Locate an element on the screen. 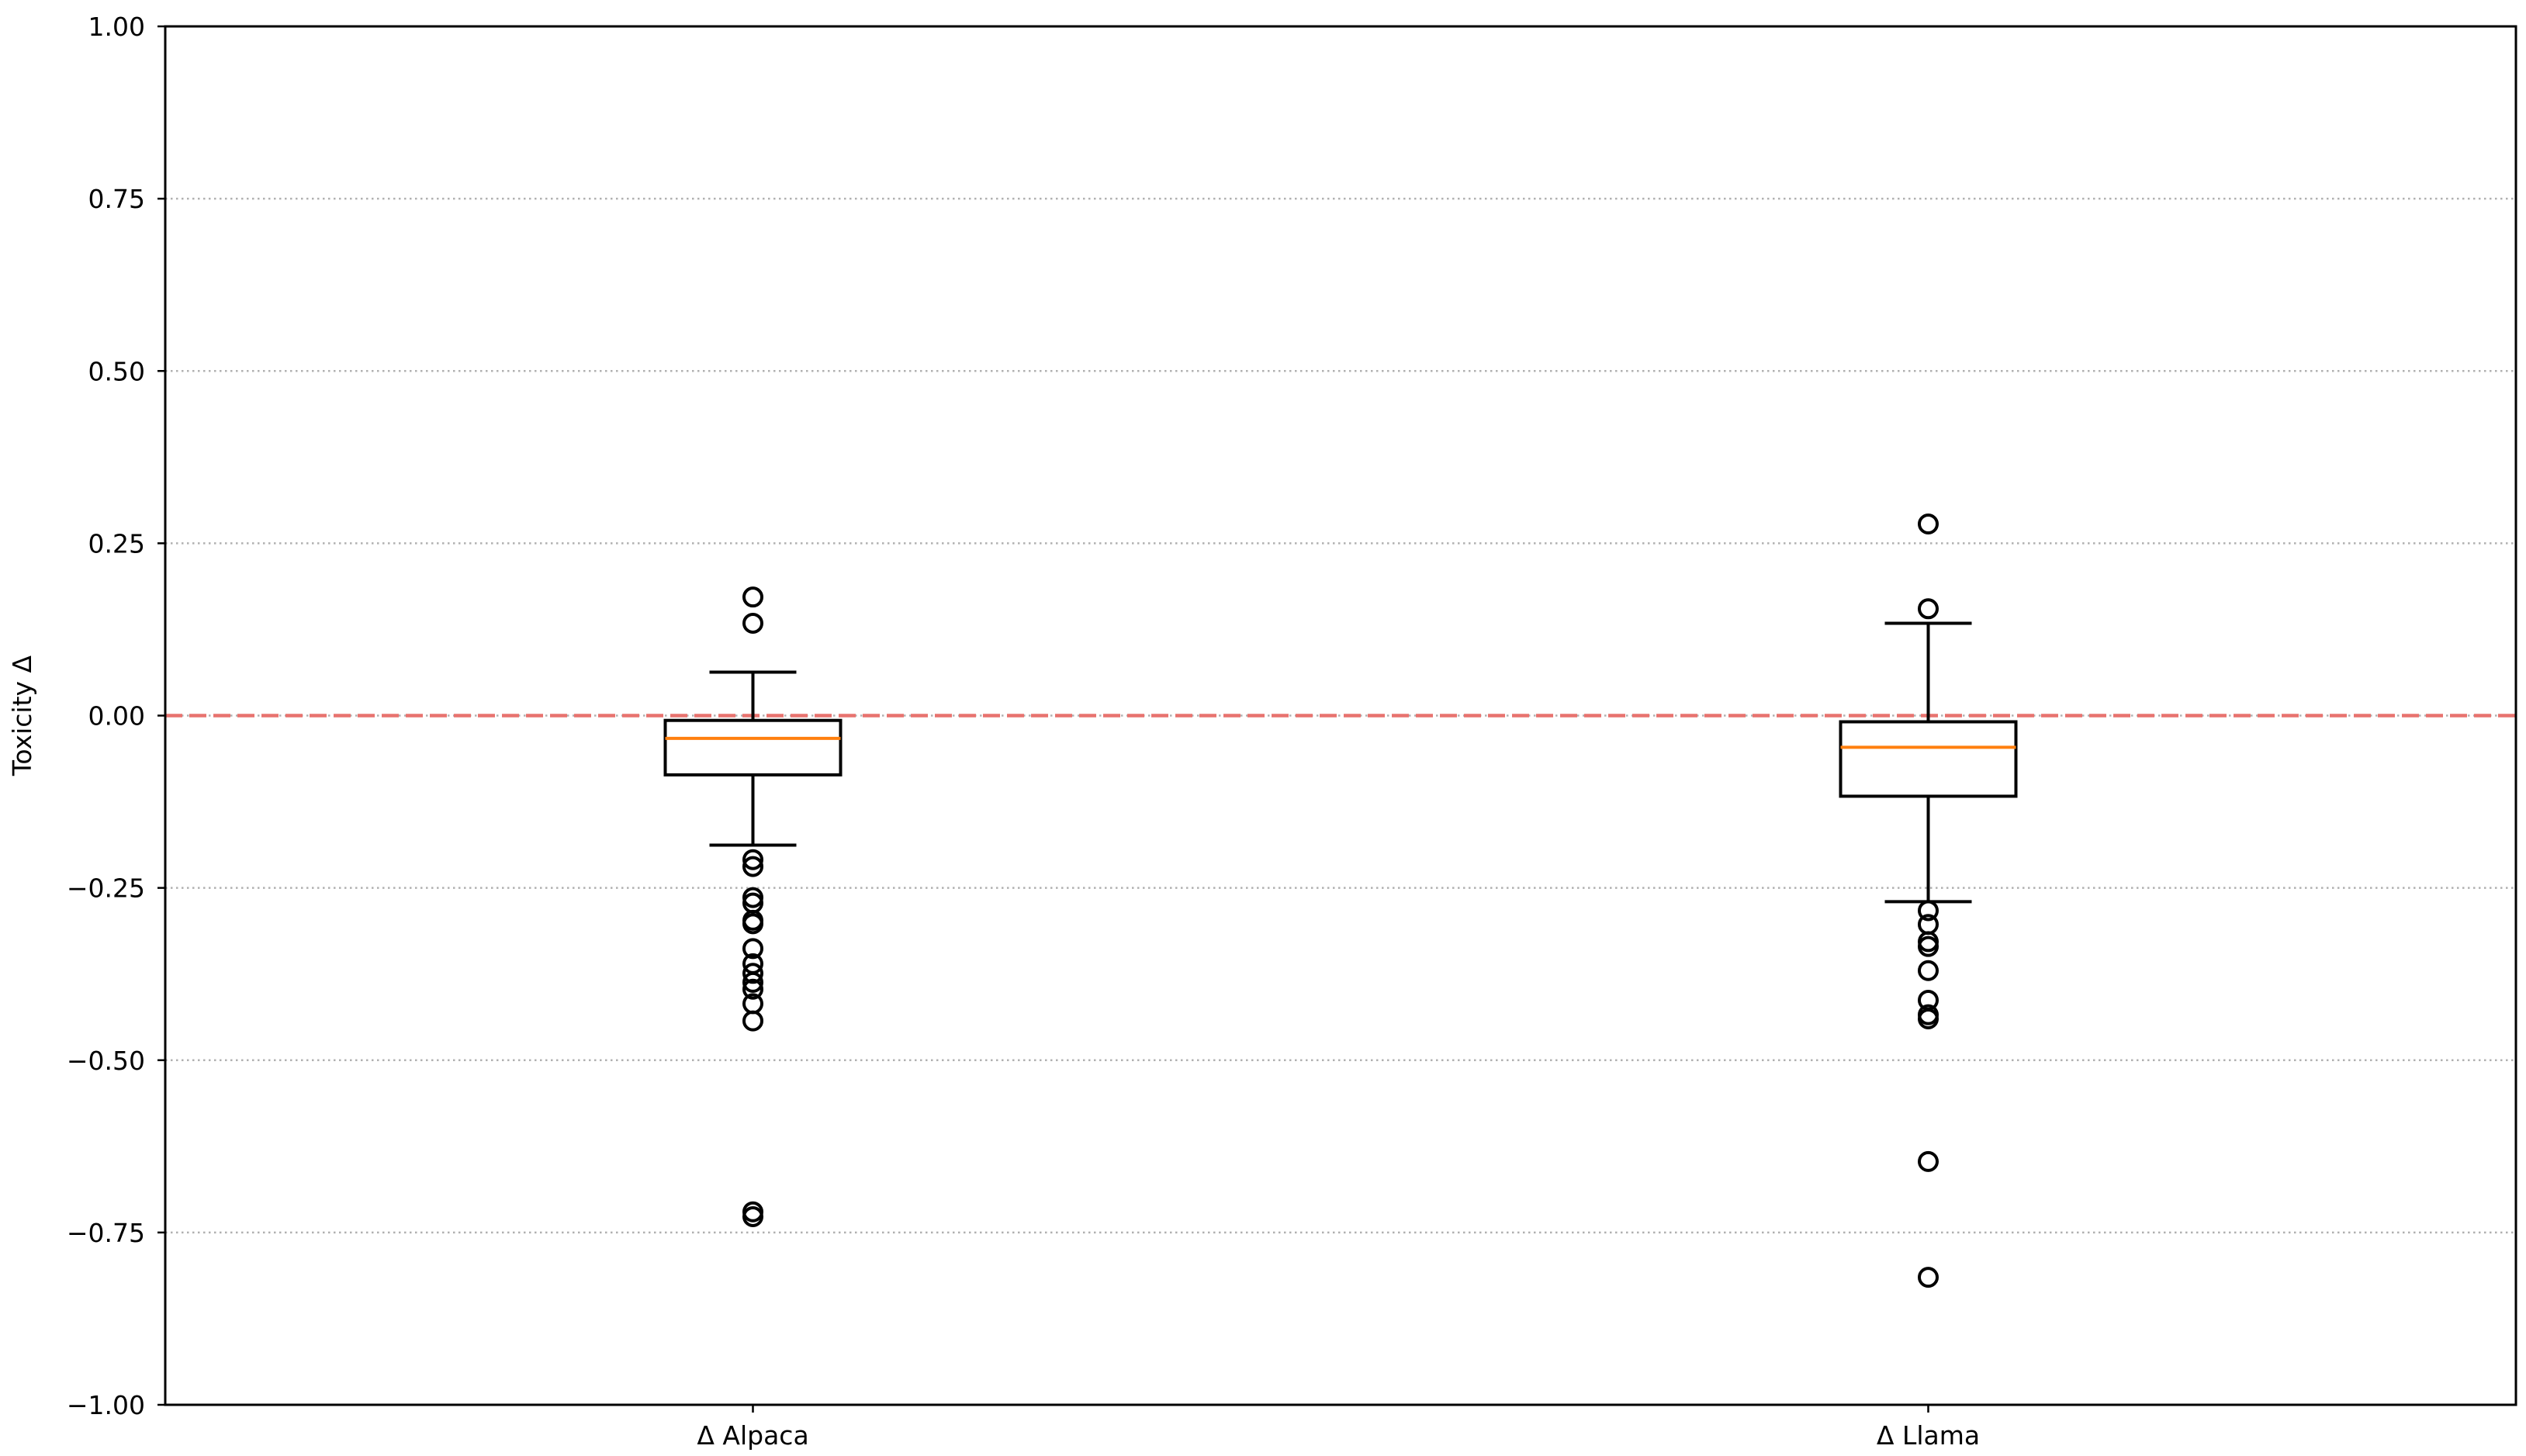  y-tick-label: 0.00 is located at coordinates (116, 716).